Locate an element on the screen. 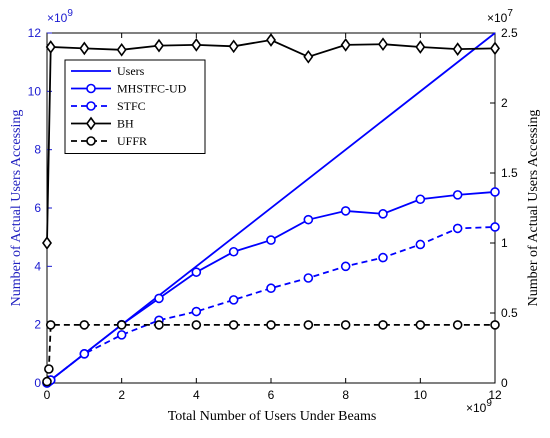  y-left-tick-label: 8 is located at coordinates (37, 150).